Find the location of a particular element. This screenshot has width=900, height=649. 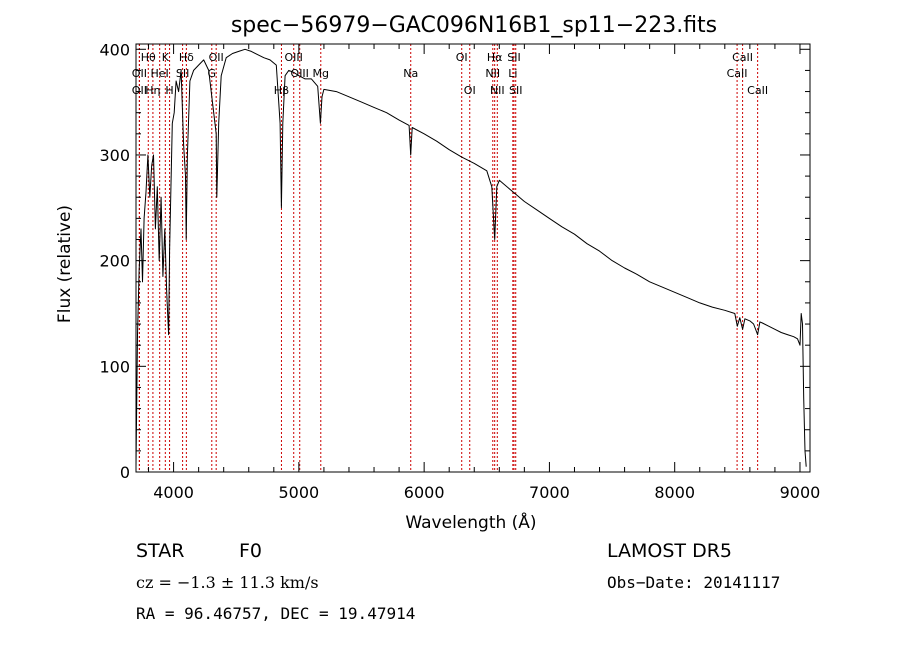

chart-title: spec−56979−GAC096N16B1_sp11−223.fits is located at coordinates (474, 25).